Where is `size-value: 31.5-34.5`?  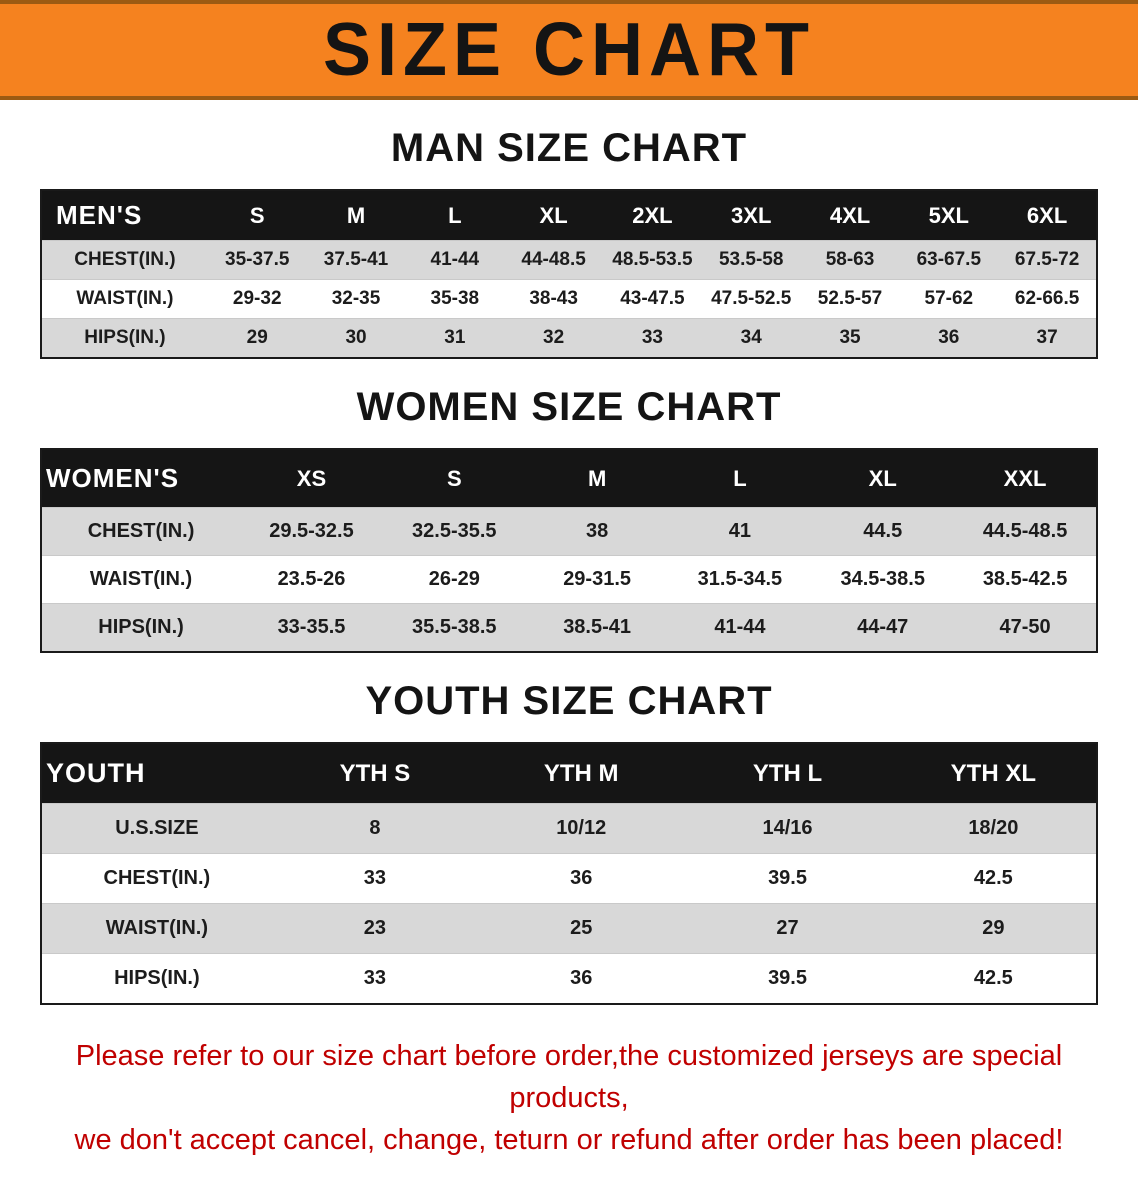 size-value: 31.5-34.5 is located at coordinates (740, 579).